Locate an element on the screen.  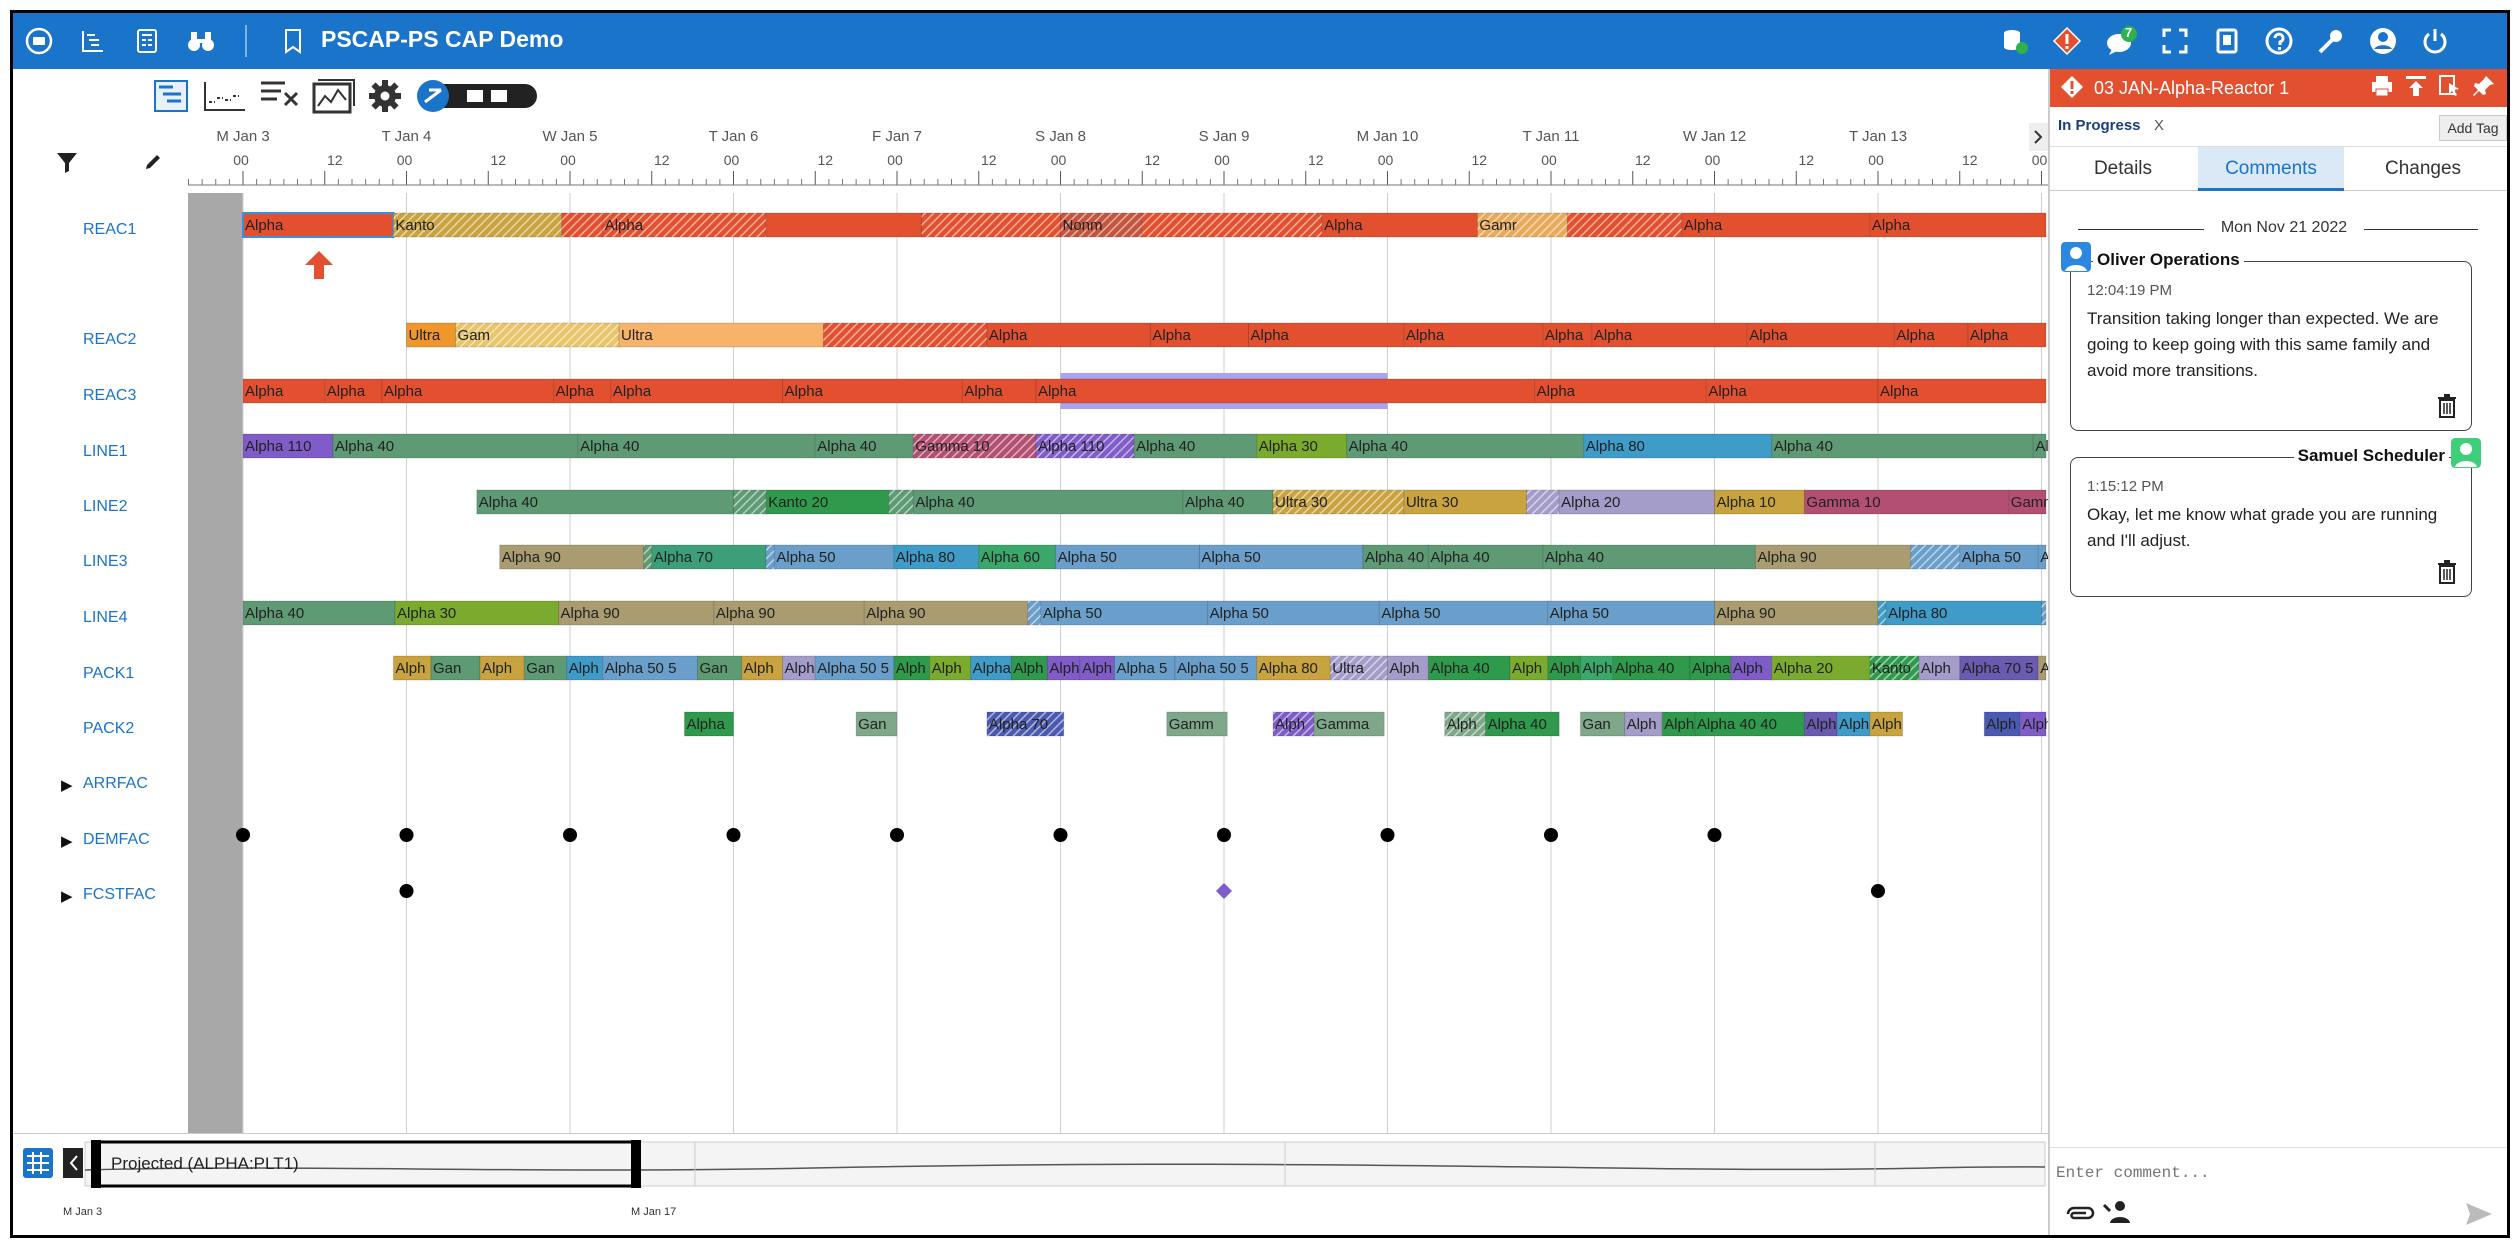
database-icon is located at coordinates (2015, 41).